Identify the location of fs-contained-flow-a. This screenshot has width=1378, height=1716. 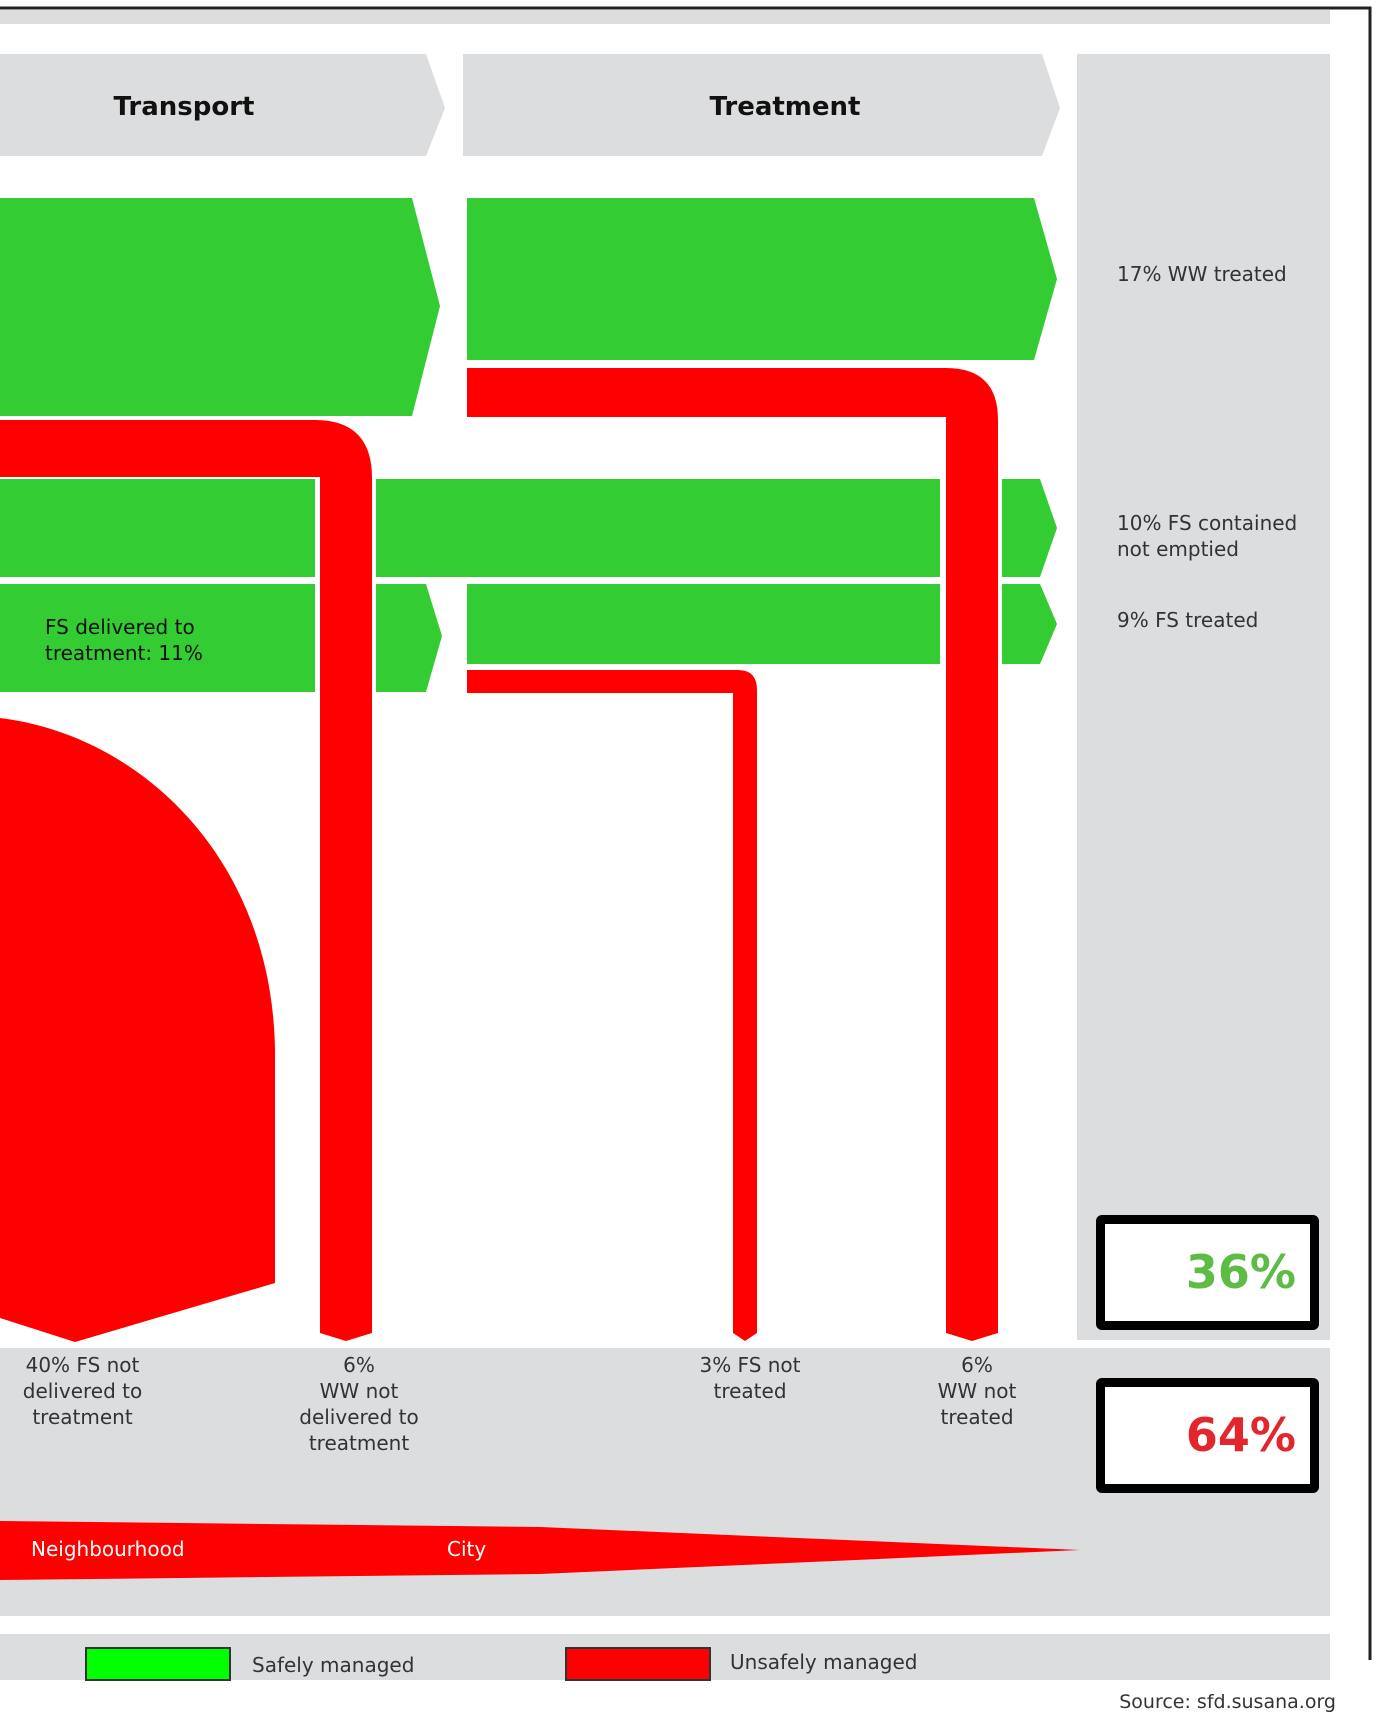
(157, 528).